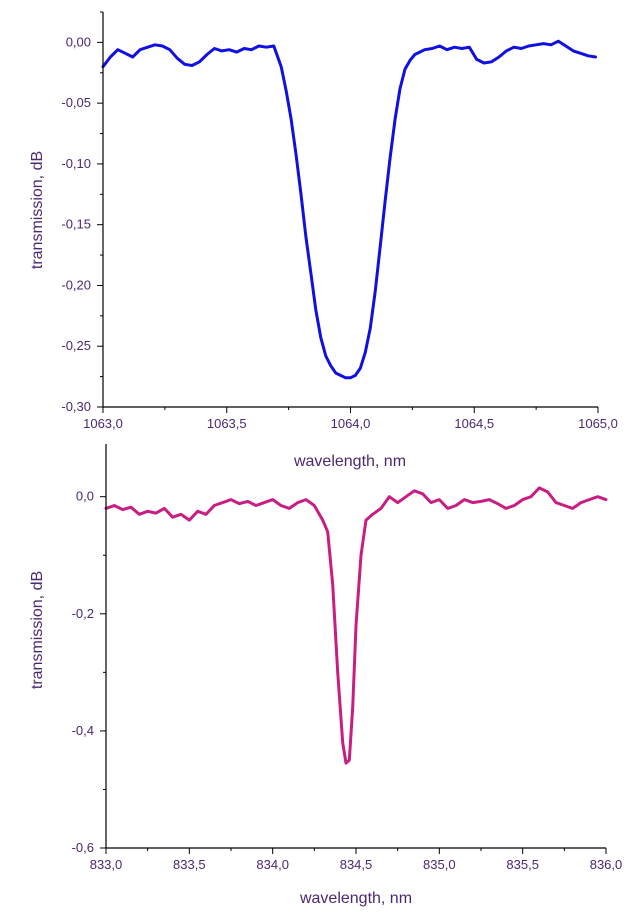  I want to click on chart-2-x-tick-label: 835,0, so click(439, 864).